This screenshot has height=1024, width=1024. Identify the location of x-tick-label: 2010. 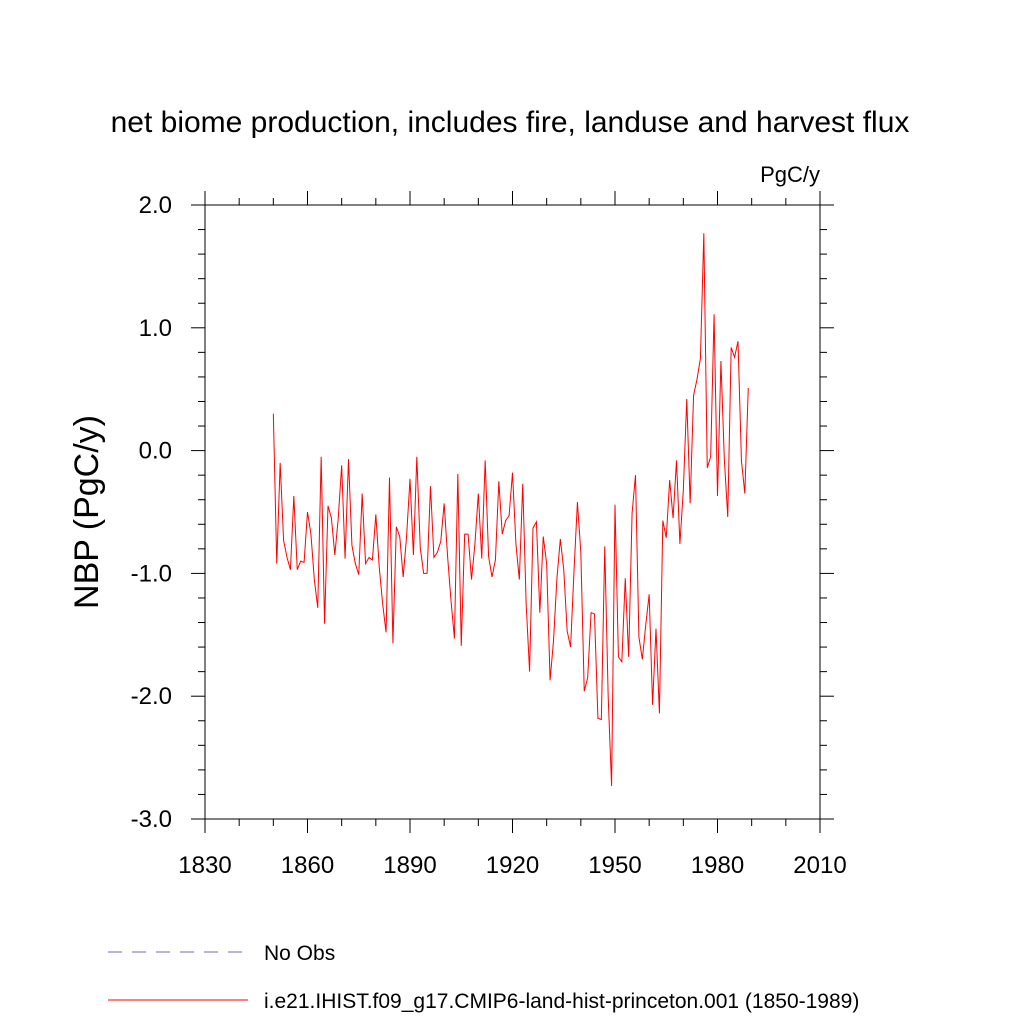
(819, 865).